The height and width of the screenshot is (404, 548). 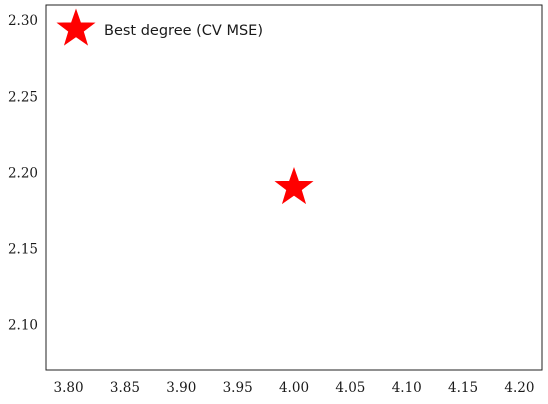 I want to click on legend-label: Best degree (CV MSE), so click(x=183, y=31).